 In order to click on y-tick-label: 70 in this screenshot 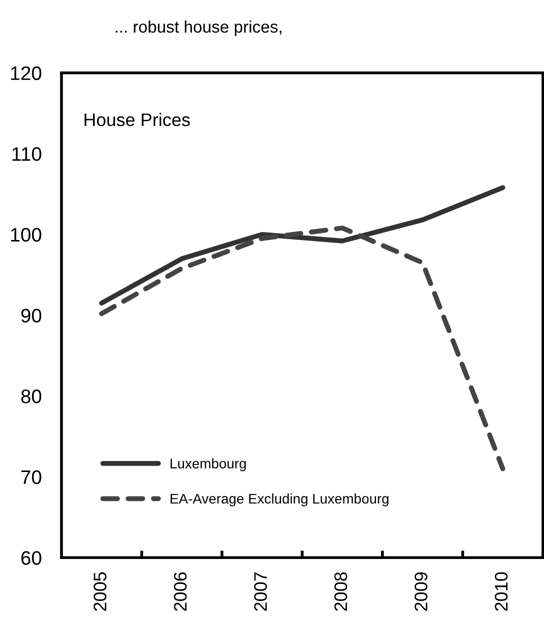, I will do `click(31, 477)`.